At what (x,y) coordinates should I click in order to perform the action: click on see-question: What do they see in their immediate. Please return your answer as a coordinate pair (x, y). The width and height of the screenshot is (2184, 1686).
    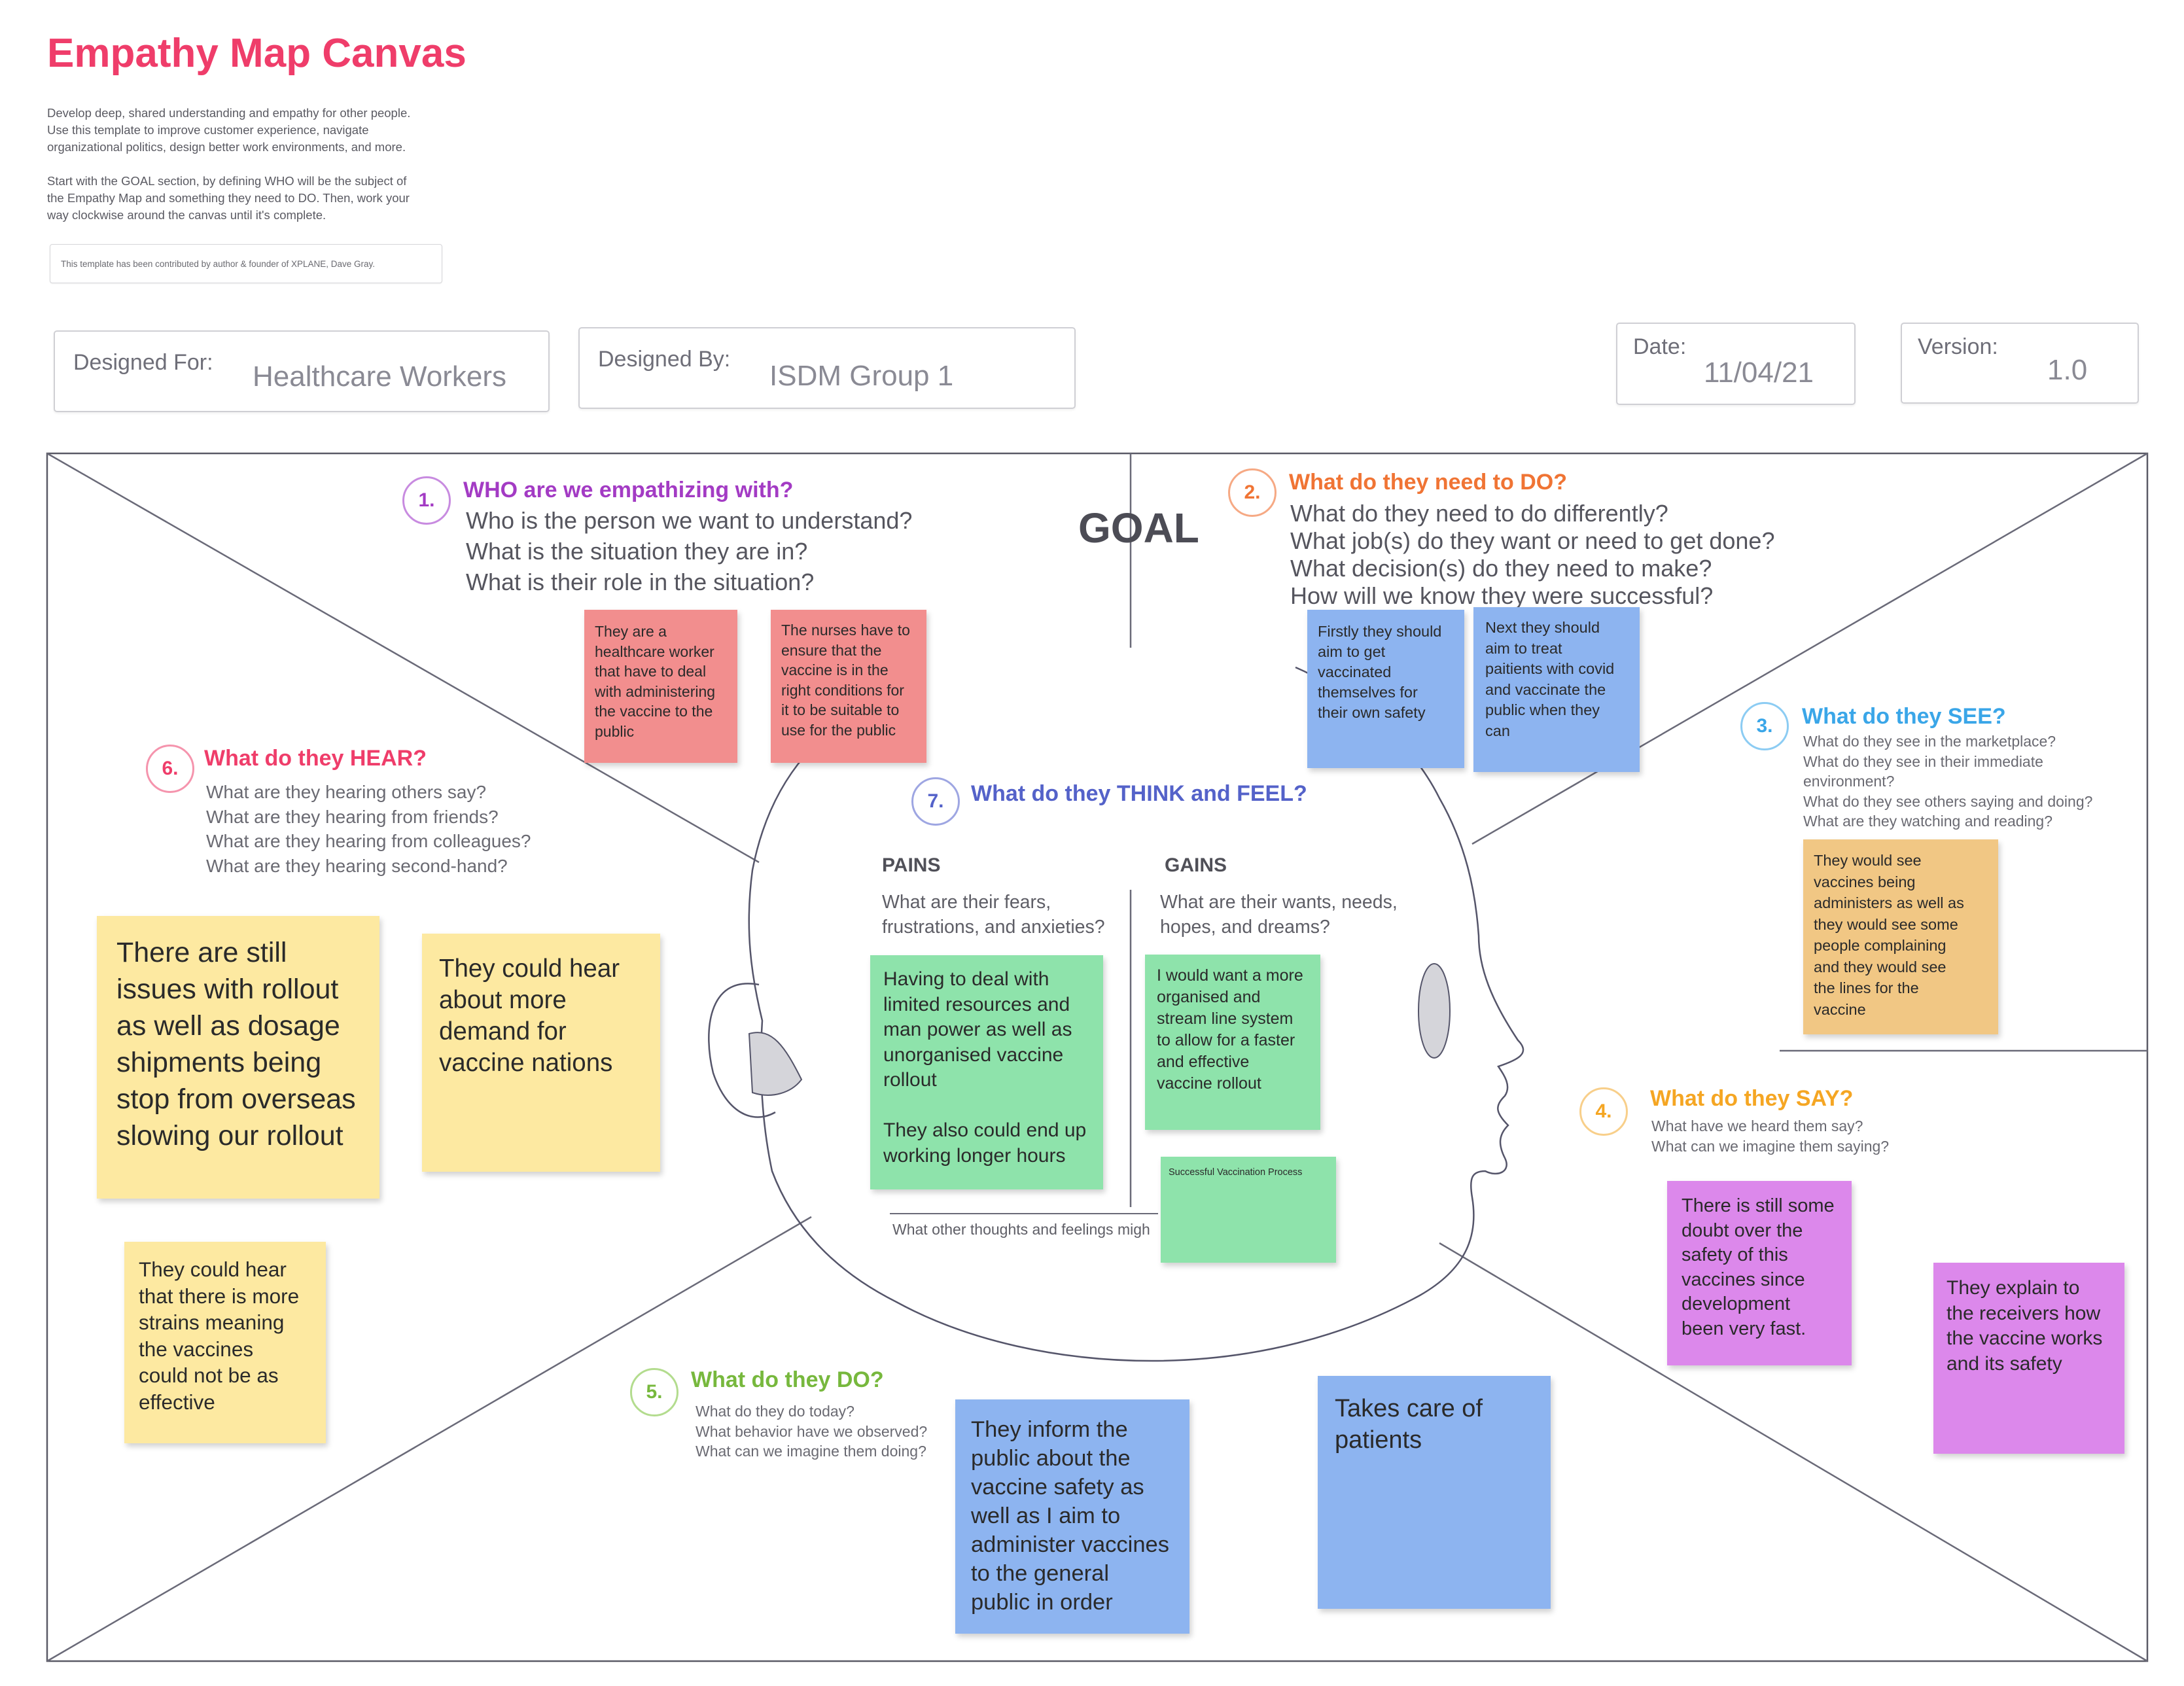
    Looking at the image, I should click on (1923, 761).